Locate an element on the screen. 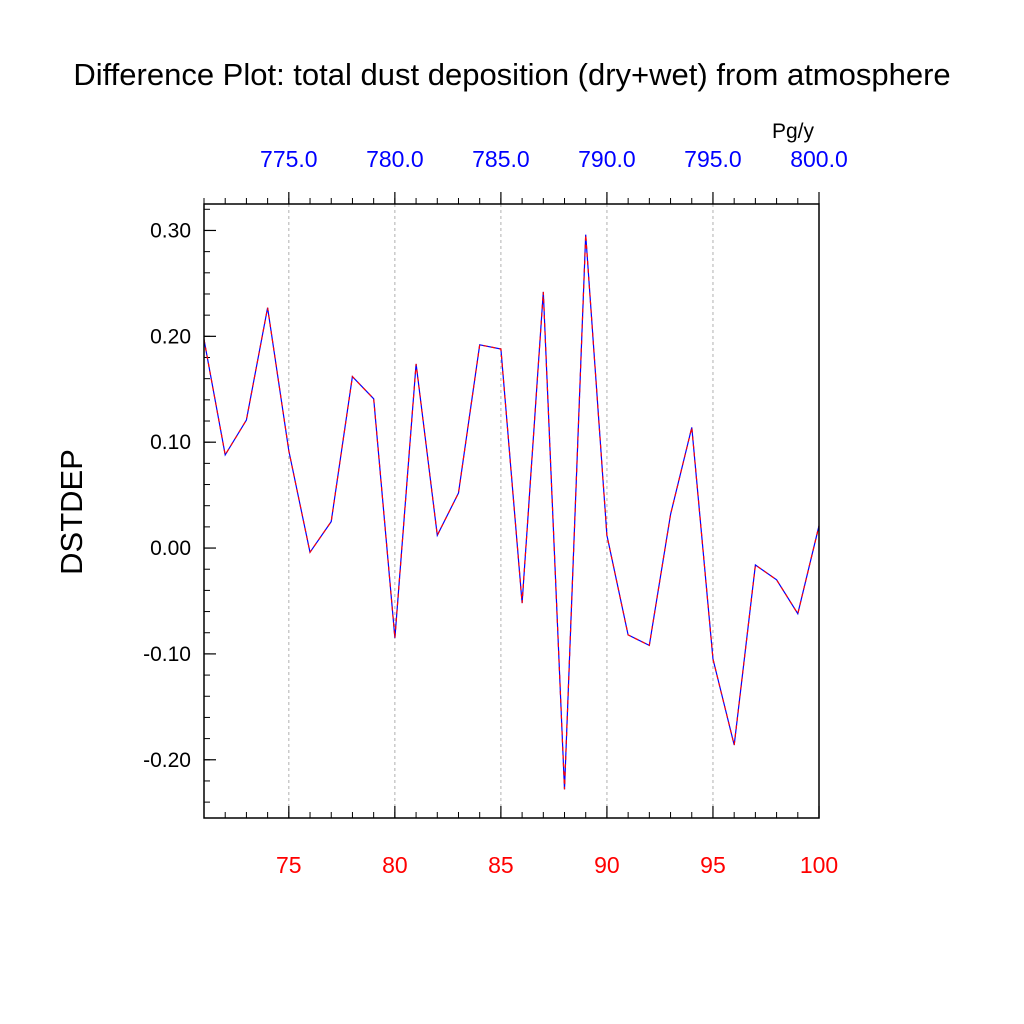 The width and height of the screenshot is (1024, 1024). x-tick-label: 80 is located at coordinates (395, 865).